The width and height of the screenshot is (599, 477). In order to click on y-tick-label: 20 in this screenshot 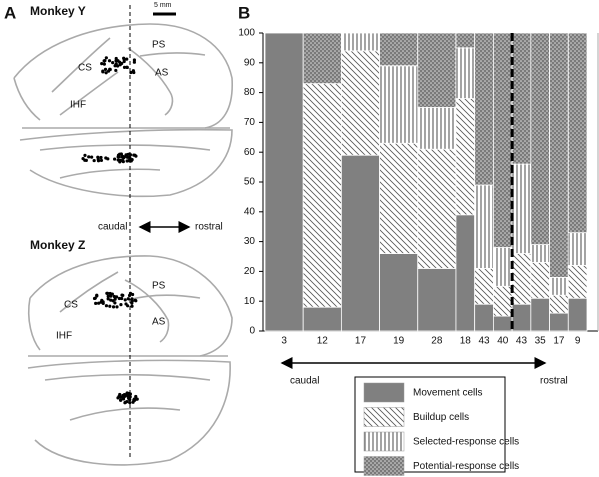, I will do `click(250, 271)`.